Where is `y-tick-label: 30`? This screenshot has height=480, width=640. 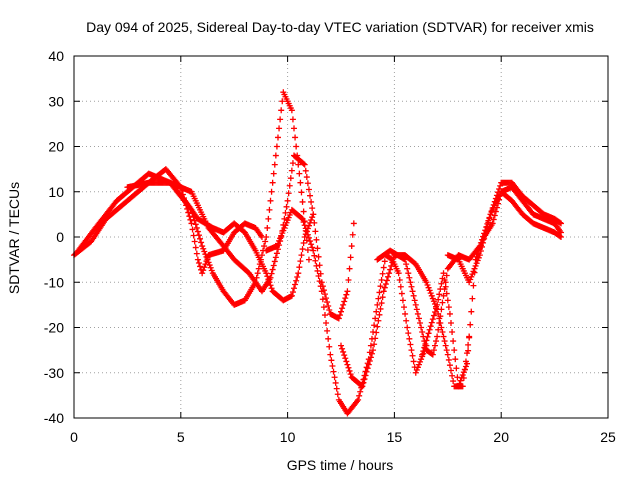
y-tick-label: 30 is located at coordinates (56, 101).